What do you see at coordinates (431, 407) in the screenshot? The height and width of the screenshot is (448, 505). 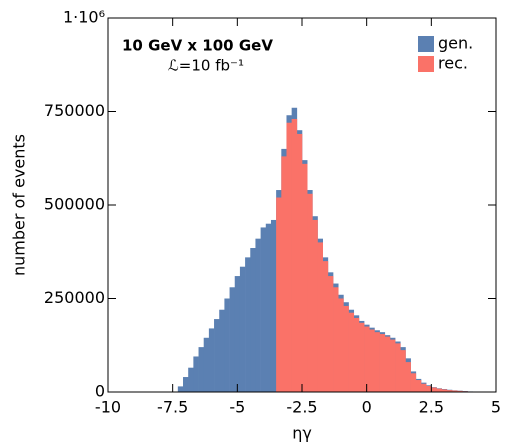 I see `x-tick-label: 2.5` at bounding box center [431, 407].